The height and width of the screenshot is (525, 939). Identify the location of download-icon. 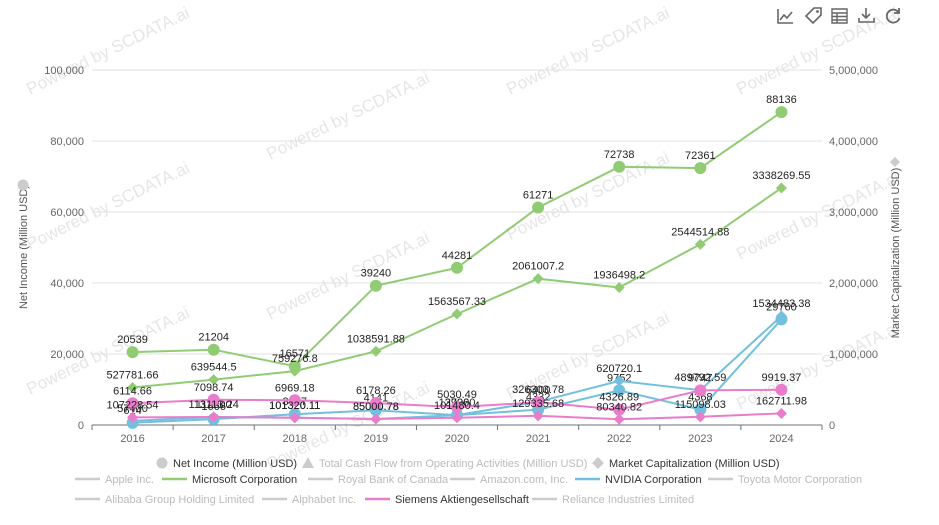
(866, 15).